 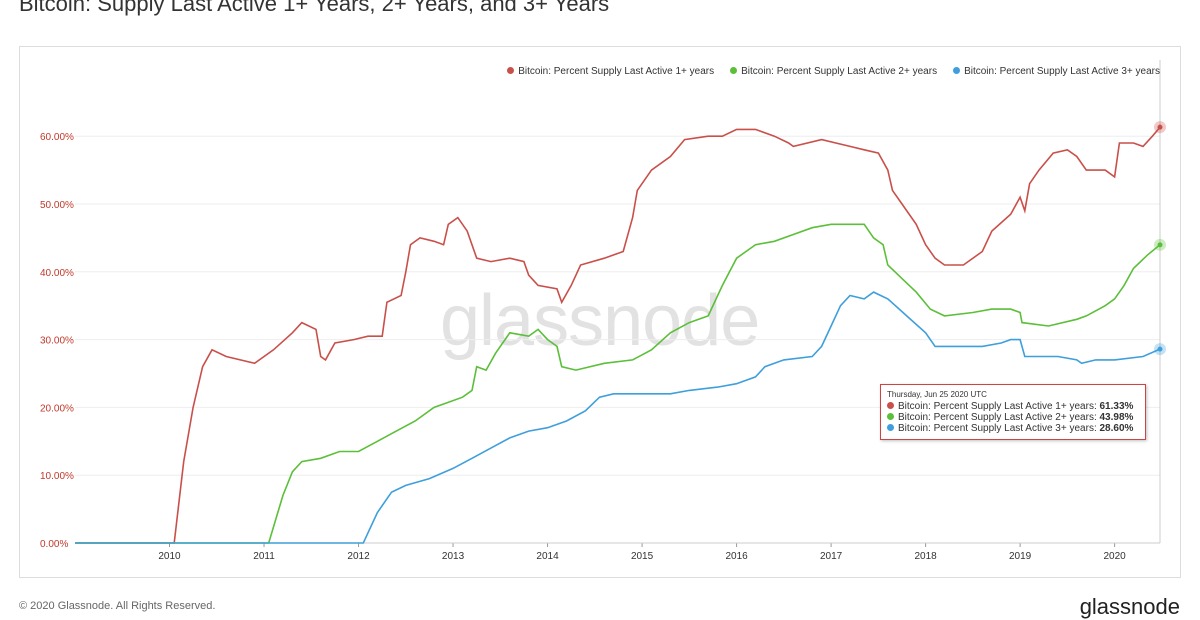 What do you see at coordinates (831, 556) in the screenshot?
I see `x-tick-label: 2017` at bounding box center [831, 556].